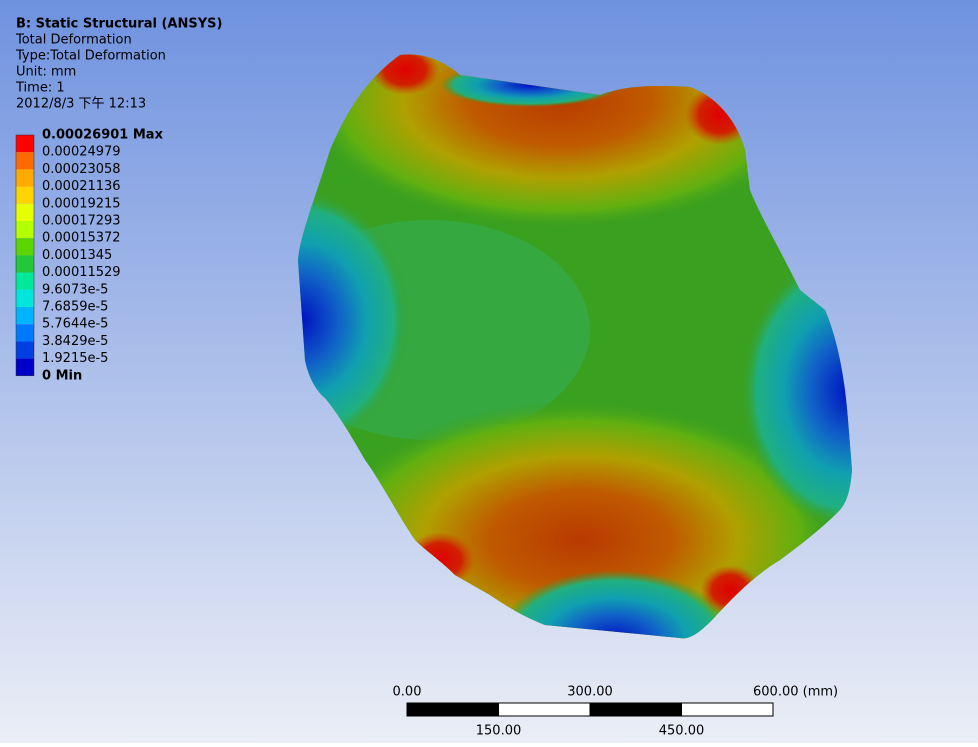 This screenshot has width=978, height=747. What do you see at coordinates (75, 289) in the screenshot?
I see `legend-label: 9.6073e-5` at bounding box center [75, 289].